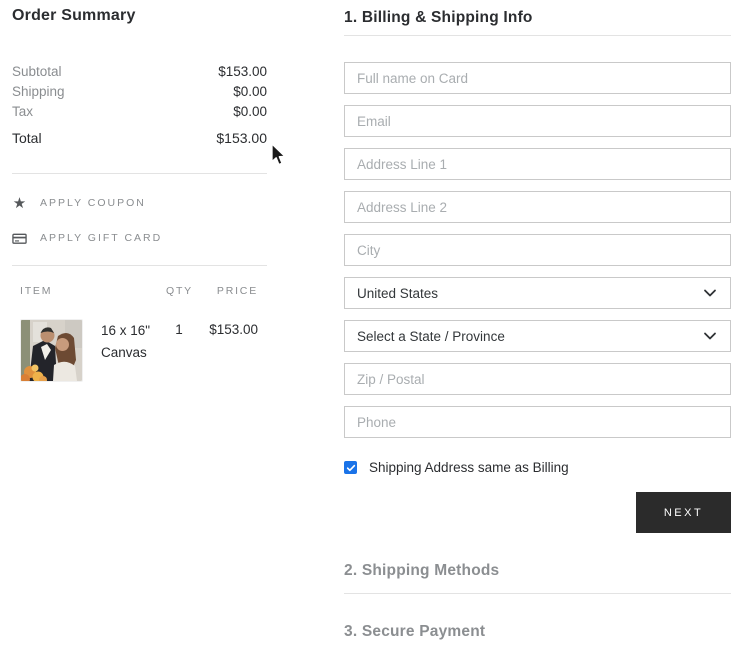  I want to click on subtotal-label: Subtotal, so click(37, 71).